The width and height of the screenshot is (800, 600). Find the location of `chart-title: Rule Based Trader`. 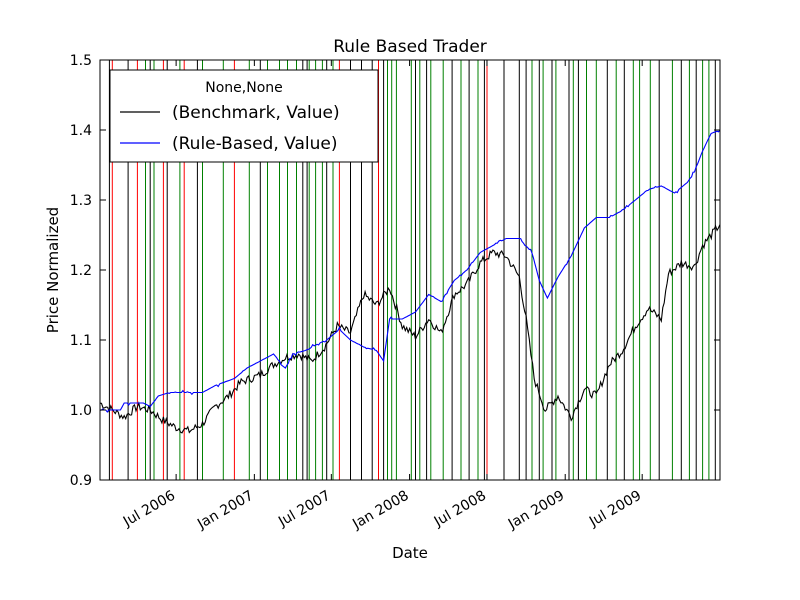

chart-title: Rule Based Trader is located at coordinates (410, 47).